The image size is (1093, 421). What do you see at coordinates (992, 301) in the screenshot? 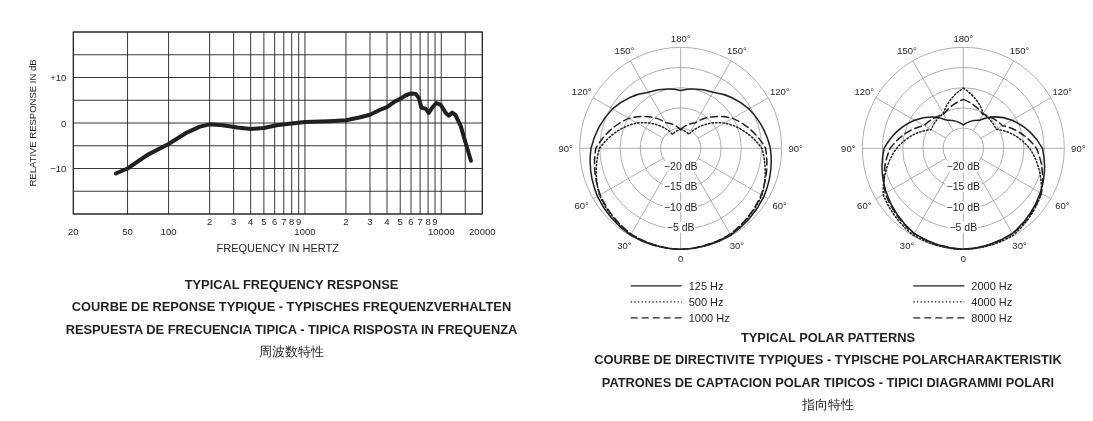
I see `legend-label: 4000 Hz` at bounding box center [992, 301].